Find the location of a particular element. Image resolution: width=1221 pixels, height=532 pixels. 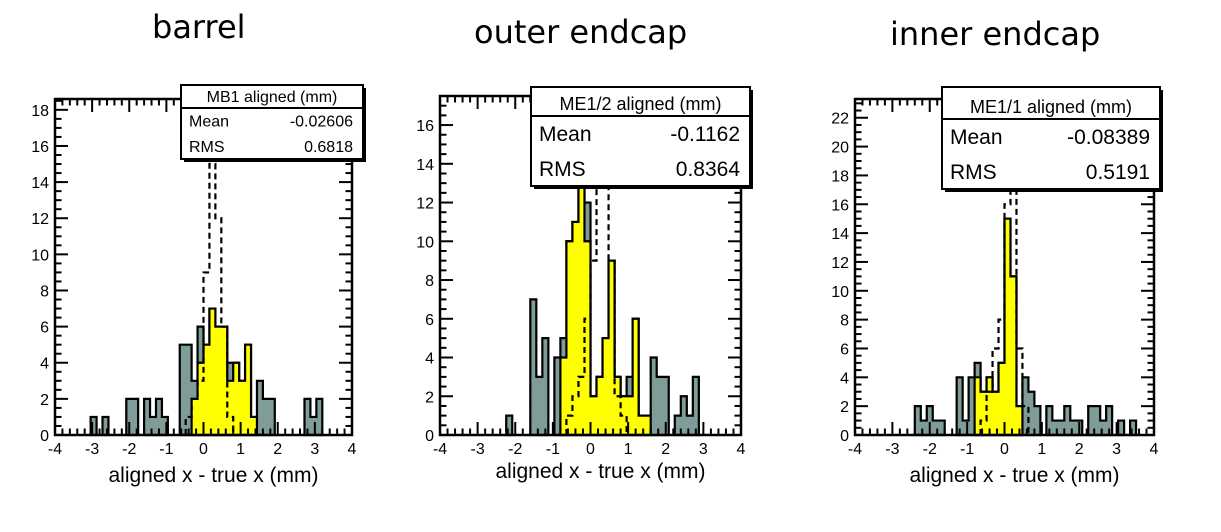

stats-box: ME1/2 aligned (mm) Mean -0.1162 RMS 0.8364 is located at coordinates (641, 137).